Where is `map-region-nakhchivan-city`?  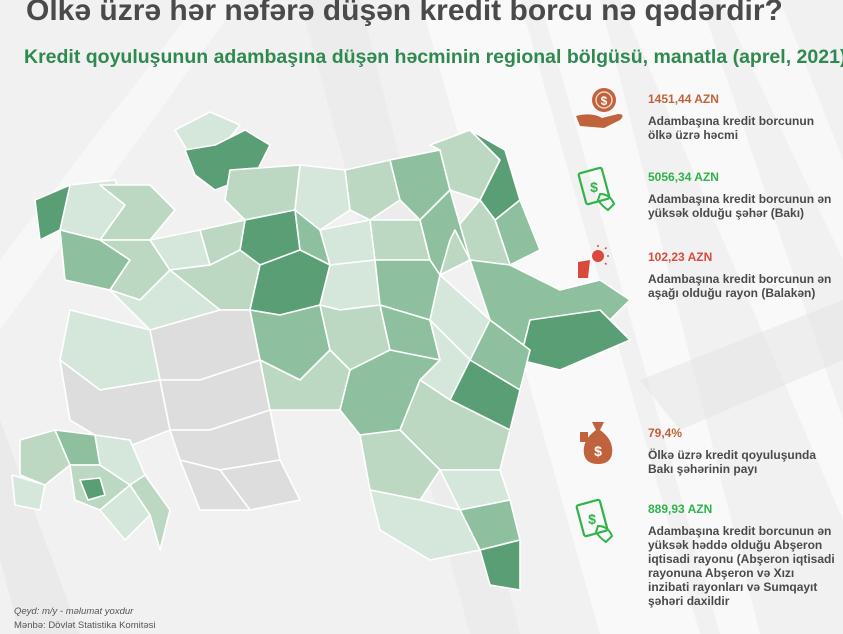 map-region-nakhchivan-city is located at coordinates (92, 489).